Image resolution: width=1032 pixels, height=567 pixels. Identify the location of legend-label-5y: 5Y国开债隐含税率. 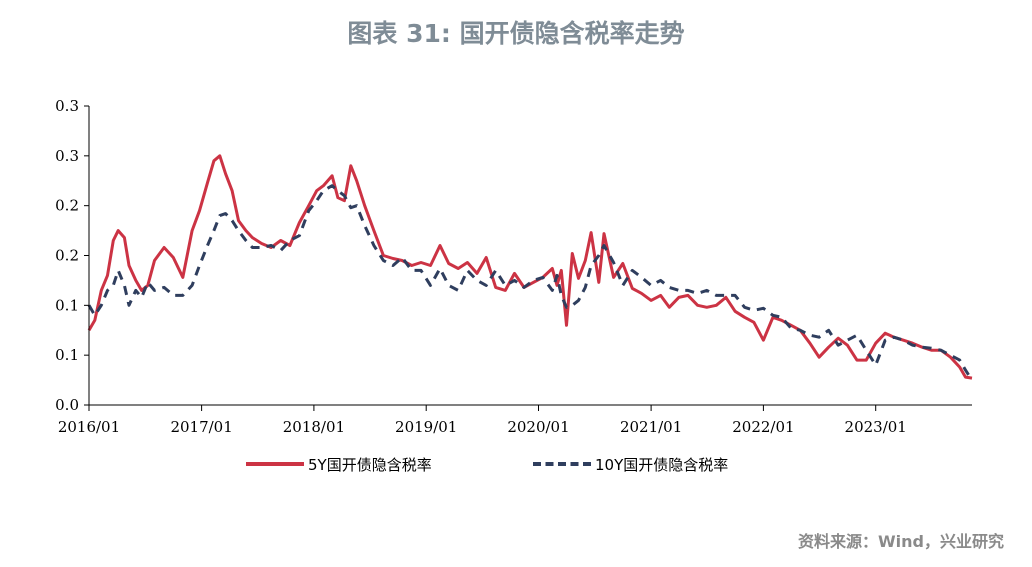
(370, 464).